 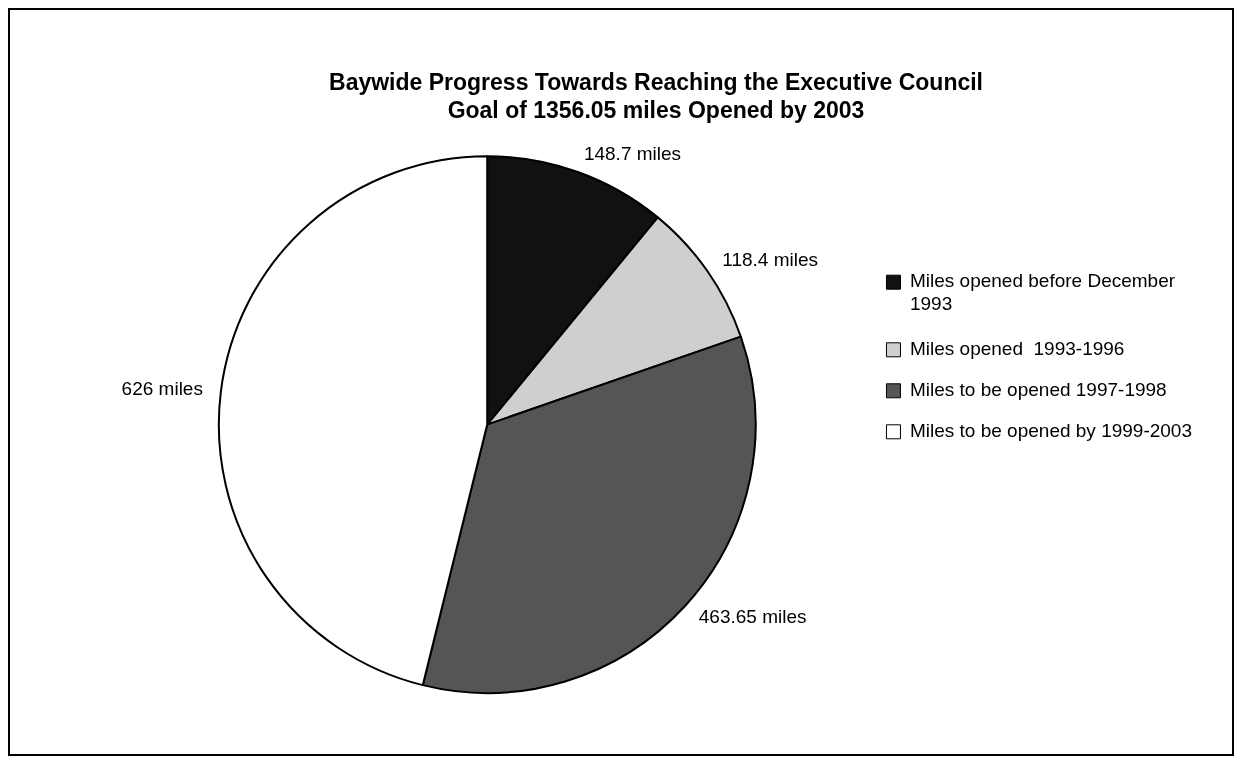 I want to click on legend-label: Miles to be opened 1997-1998, so click(x=1038, y=390).